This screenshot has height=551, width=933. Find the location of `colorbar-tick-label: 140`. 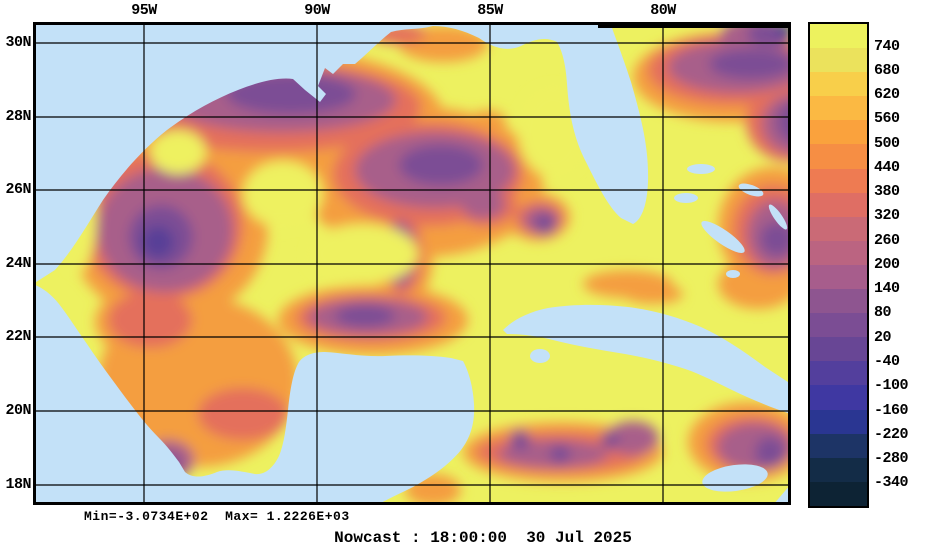

colorbar-tick-label: 140 is located at coordinates (887, 289).